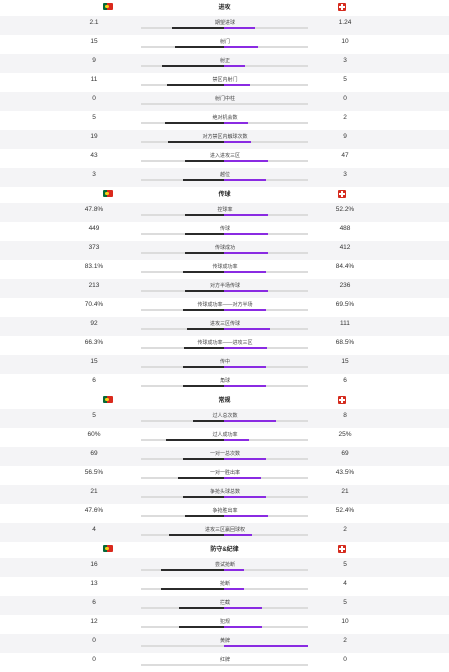  What do you see at coordinates (225, 435) in the screenshot?
I see `stat-label: 过人成功率` at bounding box center [225, 435].